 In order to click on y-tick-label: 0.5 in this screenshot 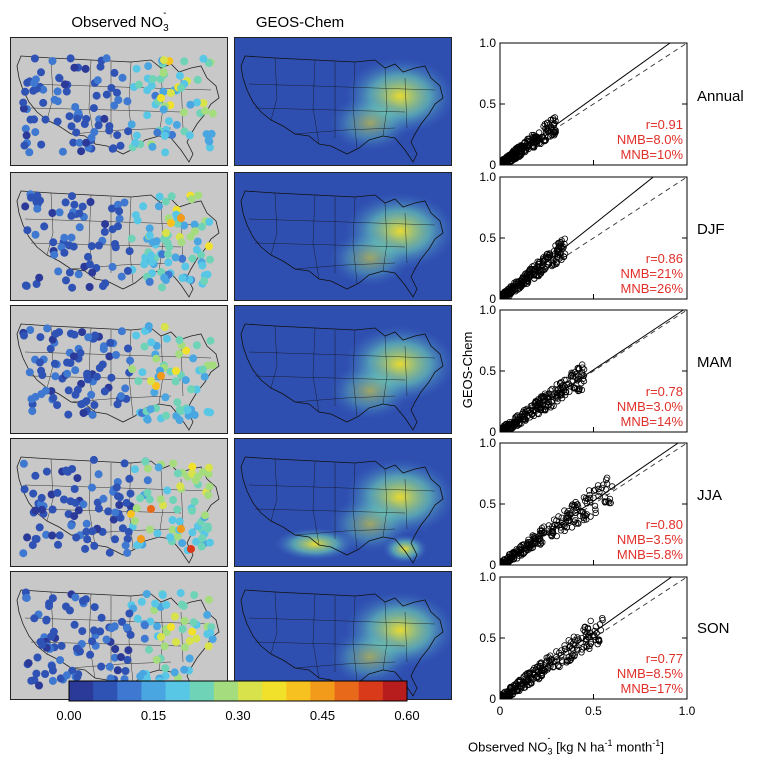, I will do `click(487, 104)`.